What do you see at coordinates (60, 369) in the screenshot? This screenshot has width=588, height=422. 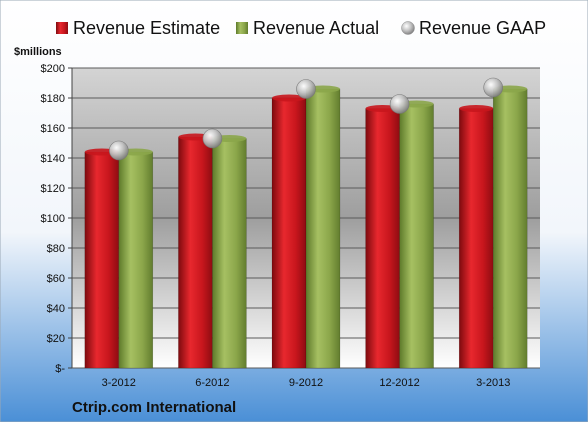 I see `y-tick-label: $-` at bounding box center [60, 369].